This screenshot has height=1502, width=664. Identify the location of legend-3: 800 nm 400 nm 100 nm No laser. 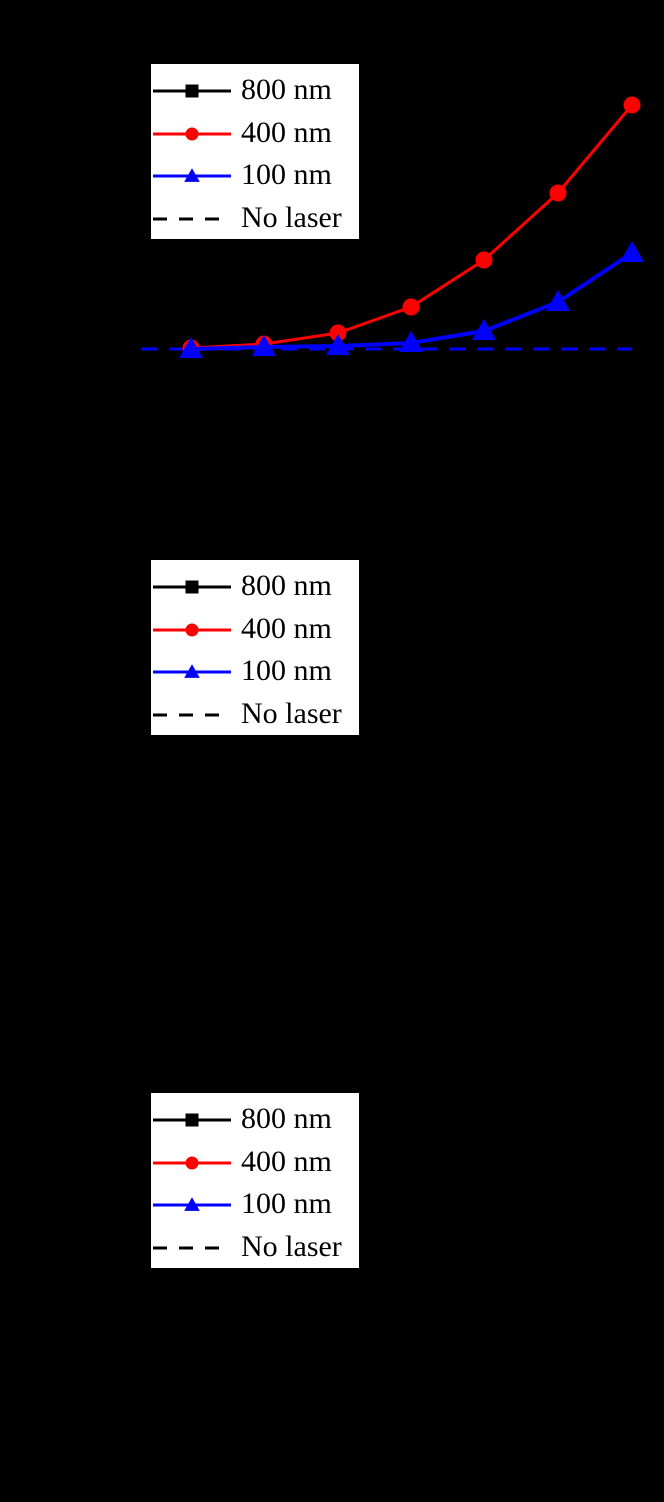
(255, 1180).